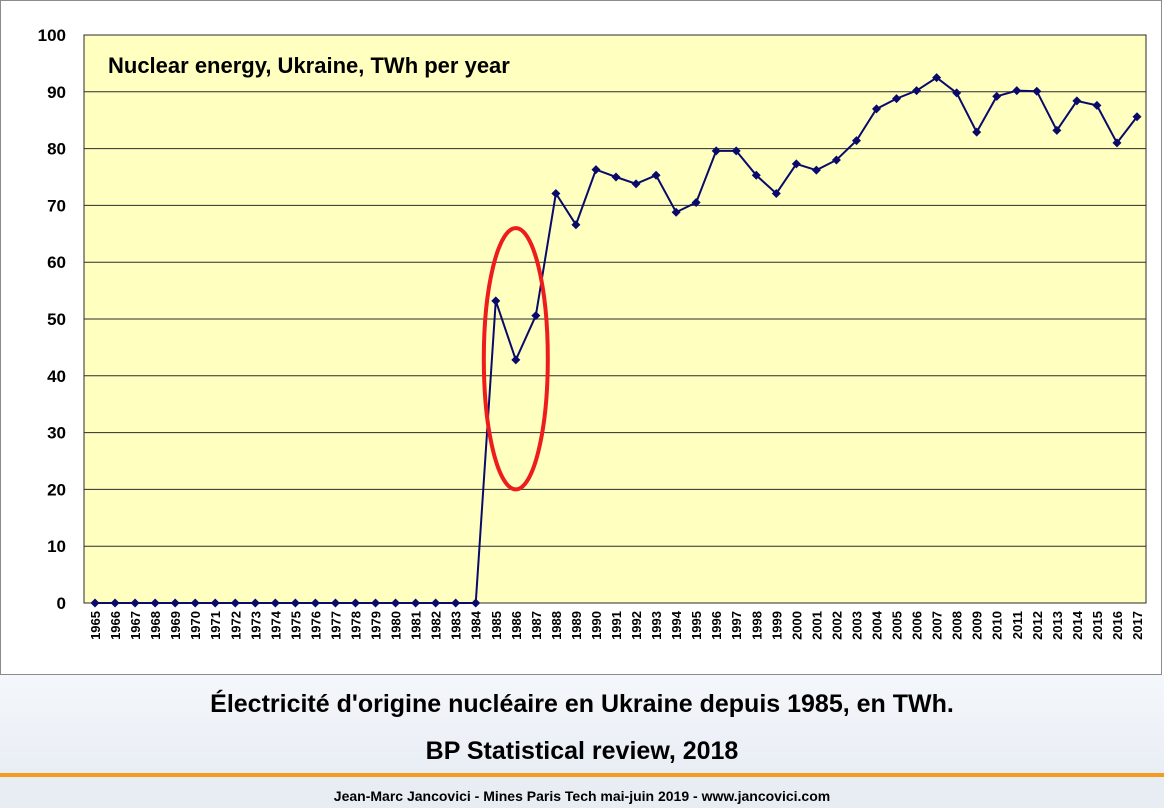 The width and height of the screenshot is (1164, 808). What do you see at coordinates (295, 625) in the screenshot?
I see `x-tick-label: 1975` at bounding box center [295, 625].